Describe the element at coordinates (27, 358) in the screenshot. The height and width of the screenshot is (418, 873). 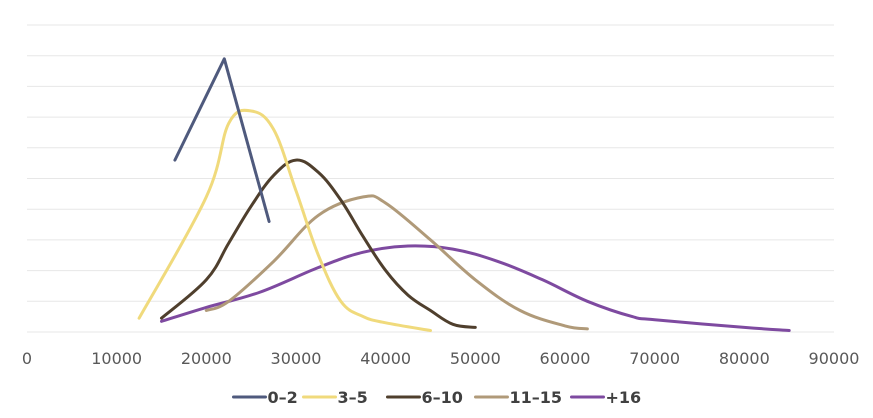
I see `x-tick-label: 0` at that location.